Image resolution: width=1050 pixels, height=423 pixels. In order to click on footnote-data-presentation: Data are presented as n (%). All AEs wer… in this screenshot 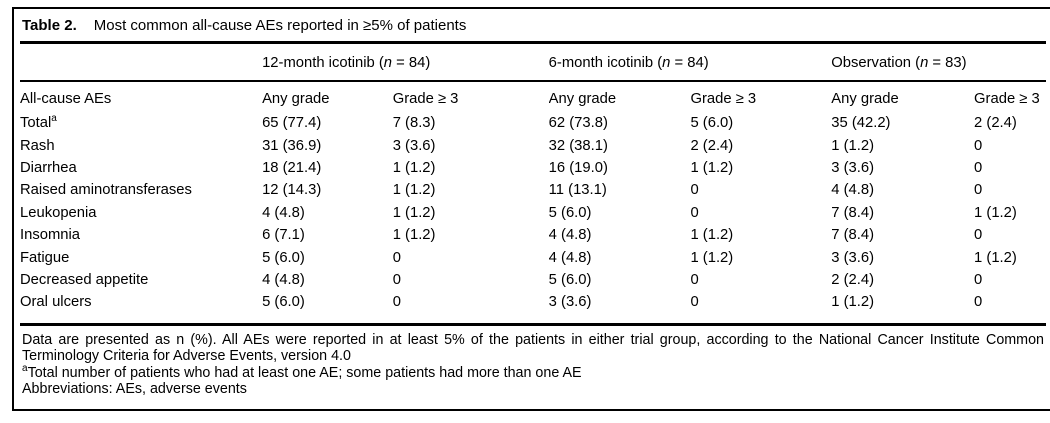, I will do `click(533, 348)`.